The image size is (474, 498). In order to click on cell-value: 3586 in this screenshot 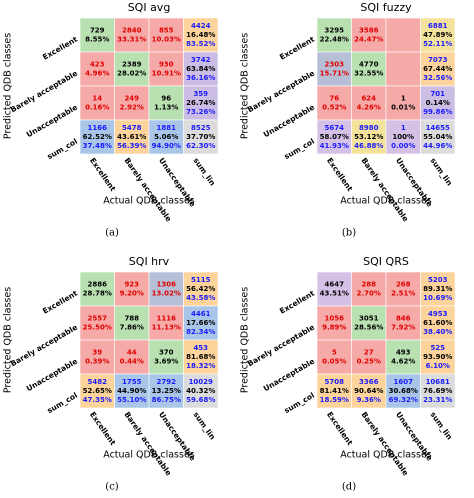, I will do `click(369, 31)`.